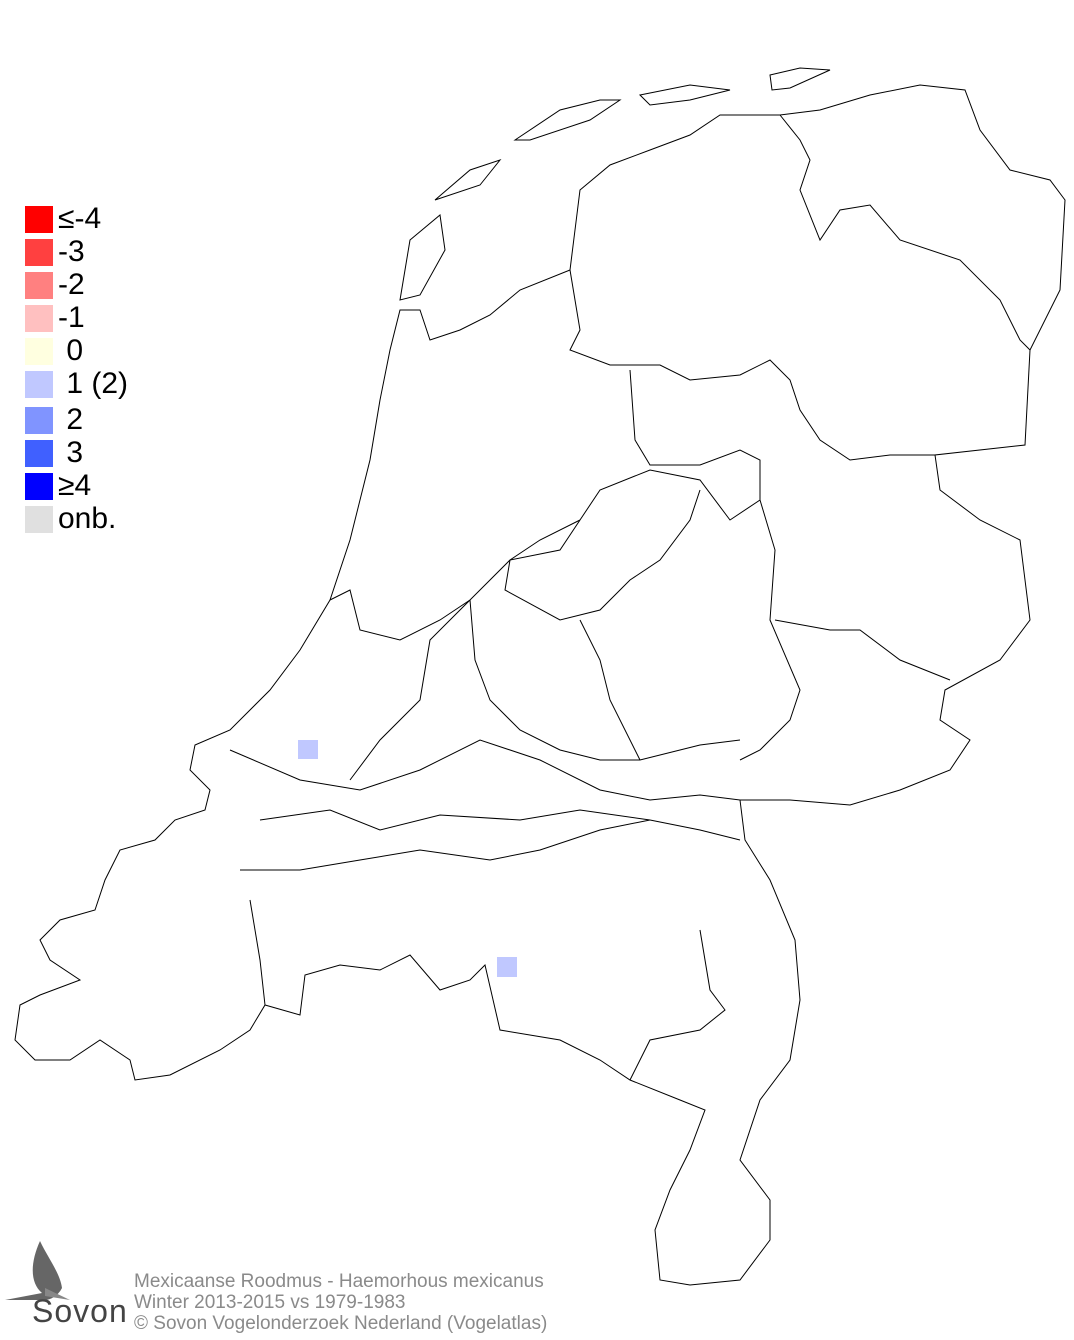 This screenshot has width=1074, height=1340. What do you see at coordinates (37, 1270) in the screenshot?
I see `swallow-icon` at bounding box center [37, 1270].